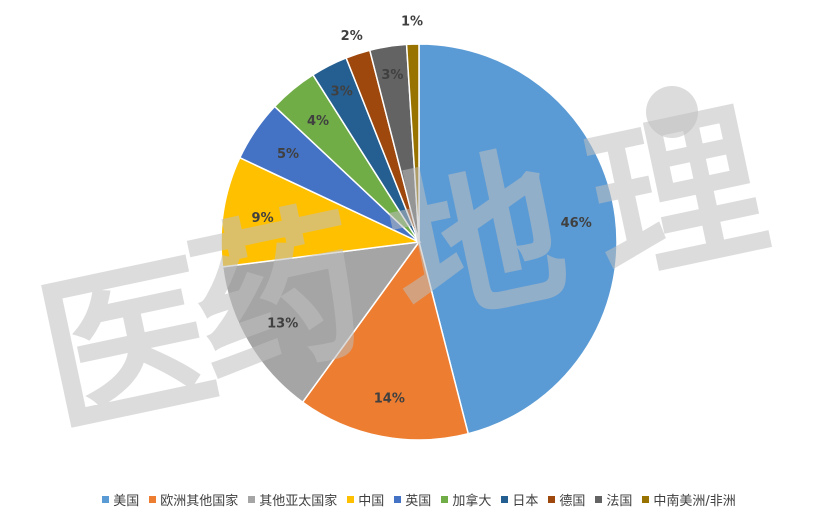 The height and width of the screenshot is (522, 838). I want to click on legend-label: 欧洲其他国家, so click(199, 501).